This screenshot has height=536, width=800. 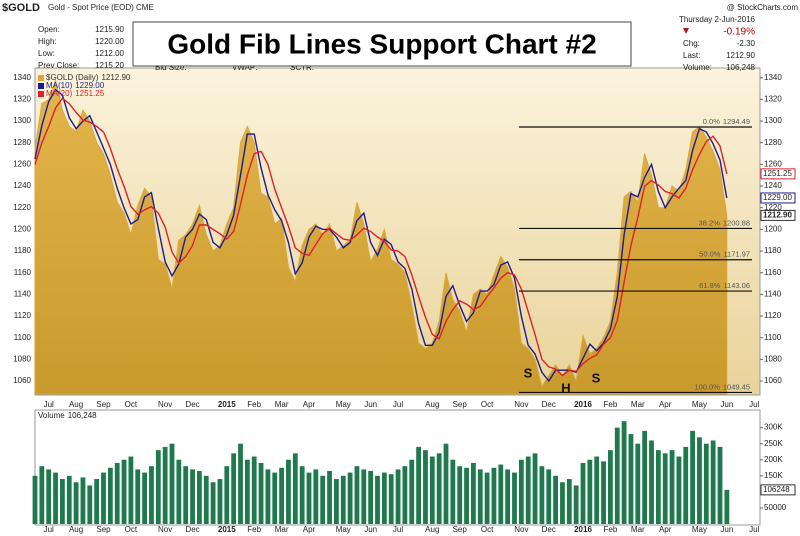 I want to click on x-tick-label: Dec, so click(x=549, y=404).